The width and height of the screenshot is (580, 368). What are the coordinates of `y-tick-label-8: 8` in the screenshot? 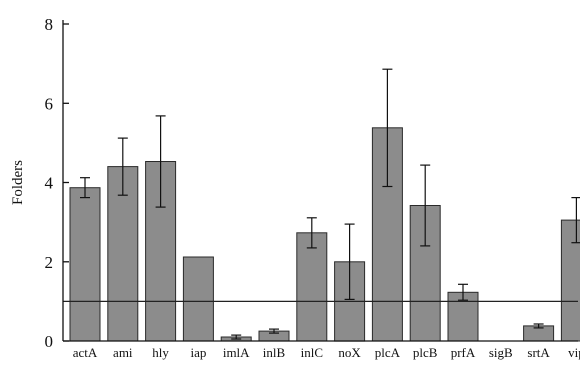 It's located at (49, 24).